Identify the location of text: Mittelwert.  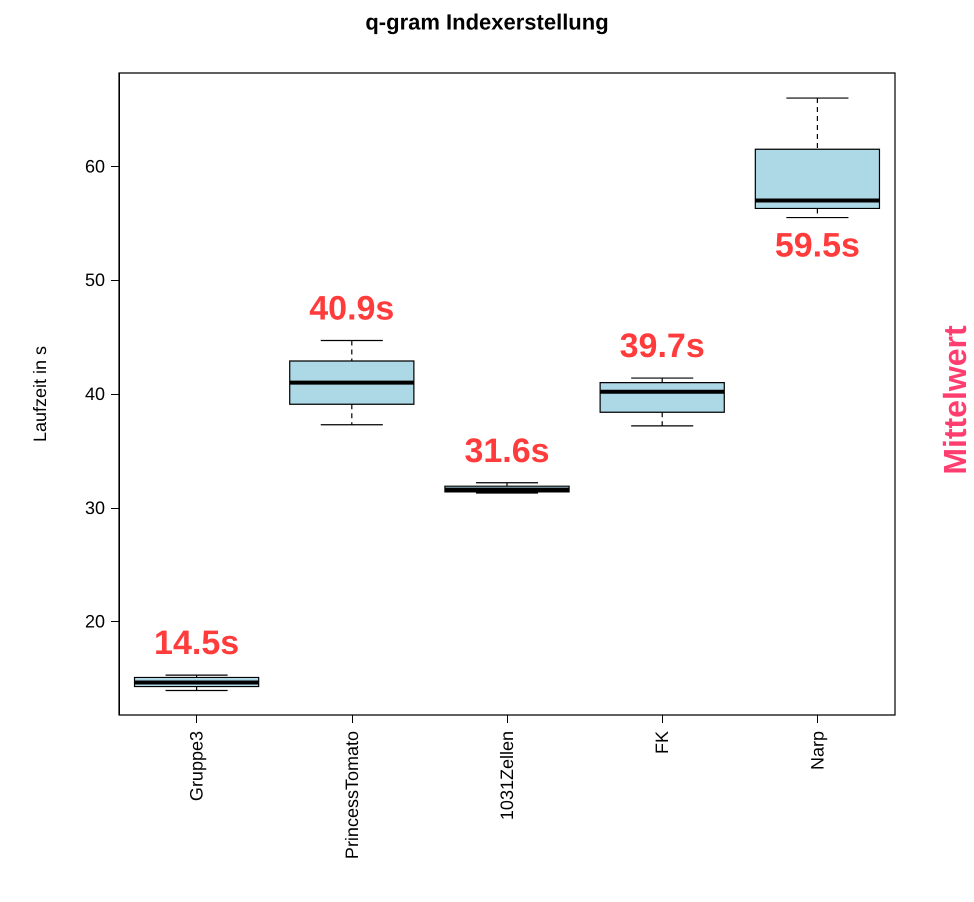
(955, 399).